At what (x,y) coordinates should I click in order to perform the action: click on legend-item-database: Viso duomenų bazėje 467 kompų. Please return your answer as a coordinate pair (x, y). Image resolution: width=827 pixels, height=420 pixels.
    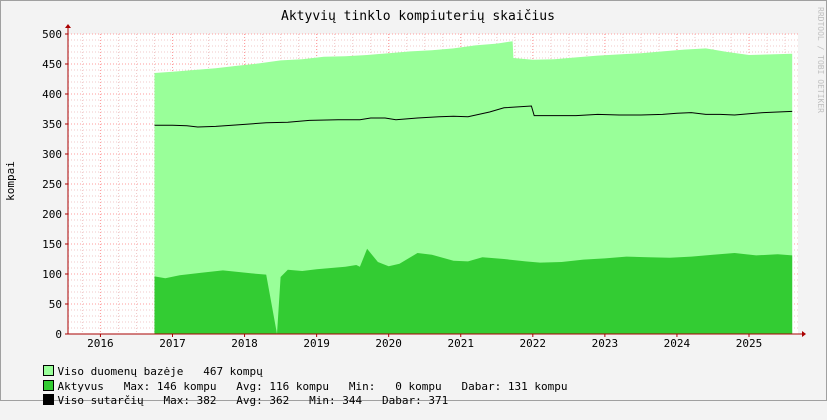
    Looking at the image, I should click on (139, 365).